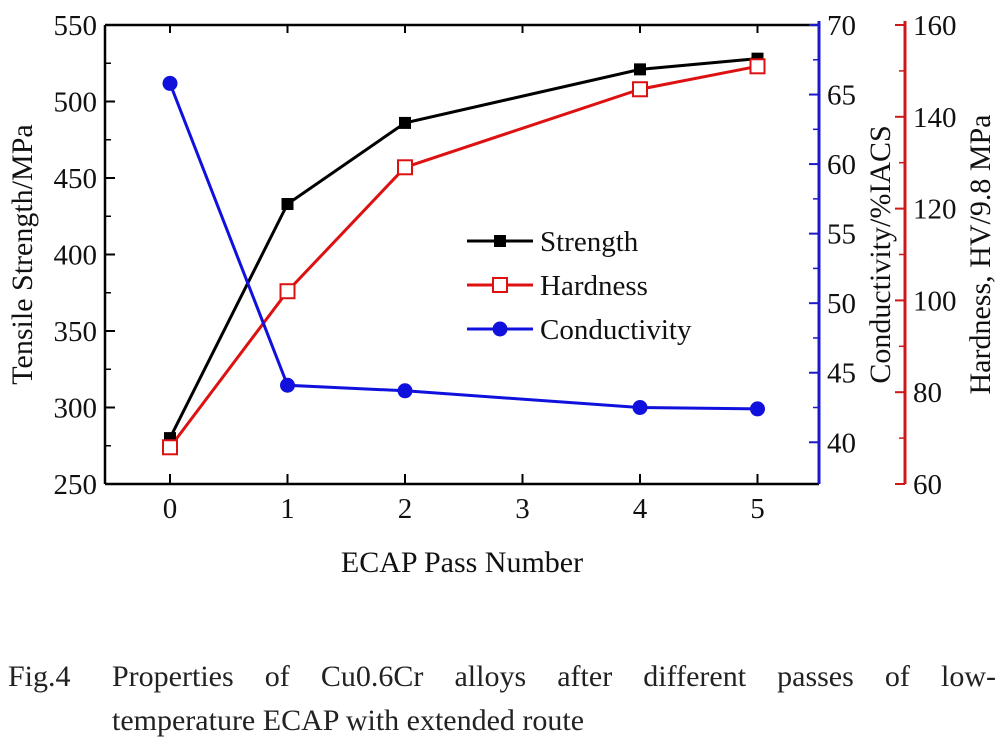 This screenshot has height=749, width=1003. I want to click on hardness-tick-label: 60, so click(927, 485).